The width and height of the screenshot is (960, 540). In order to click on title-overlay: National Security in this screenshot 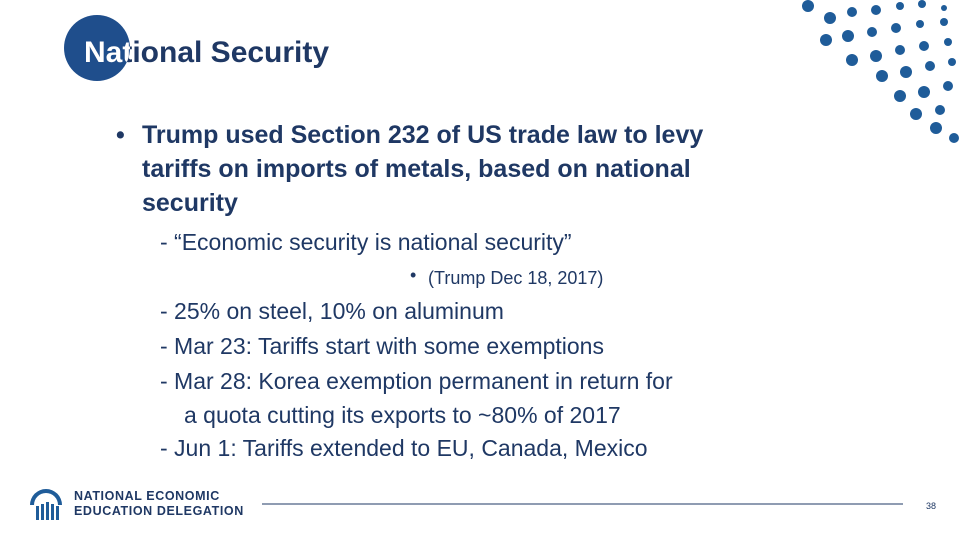, I will do `click(206, 52)`.